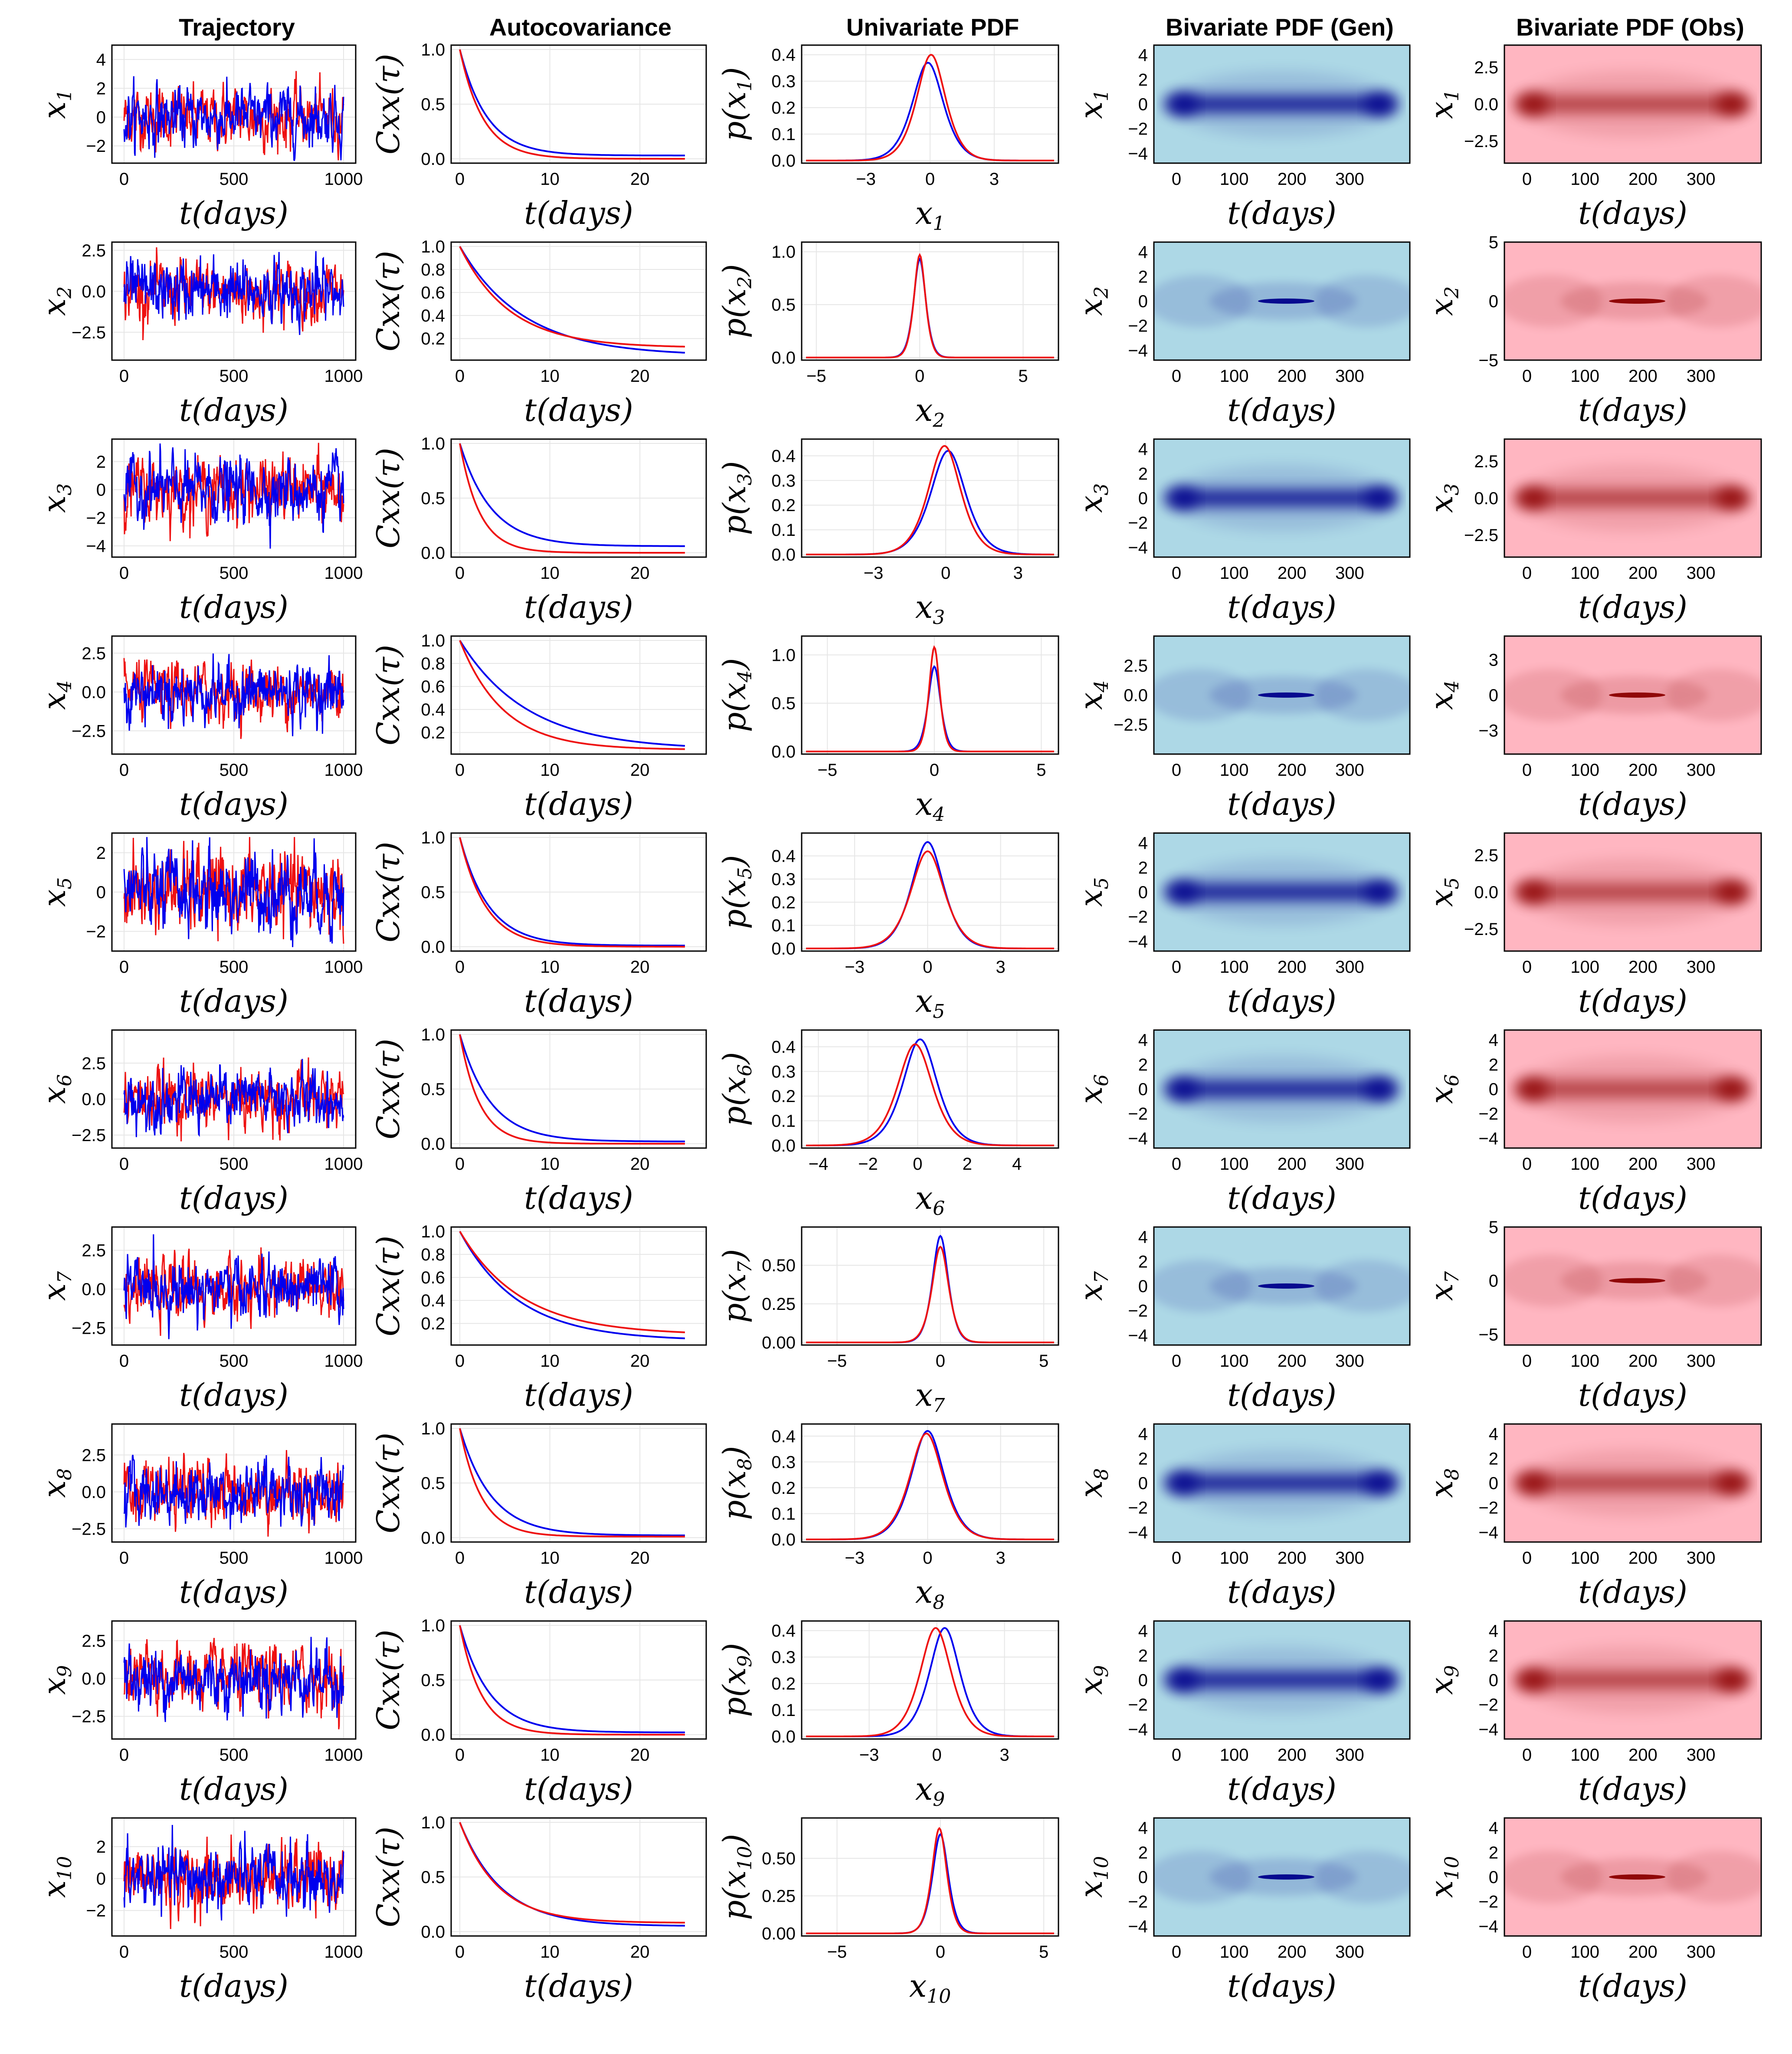  Describe the element at coordinates (1093, 892) in the screenshot. I see `y-axis-label: x5` at that location.